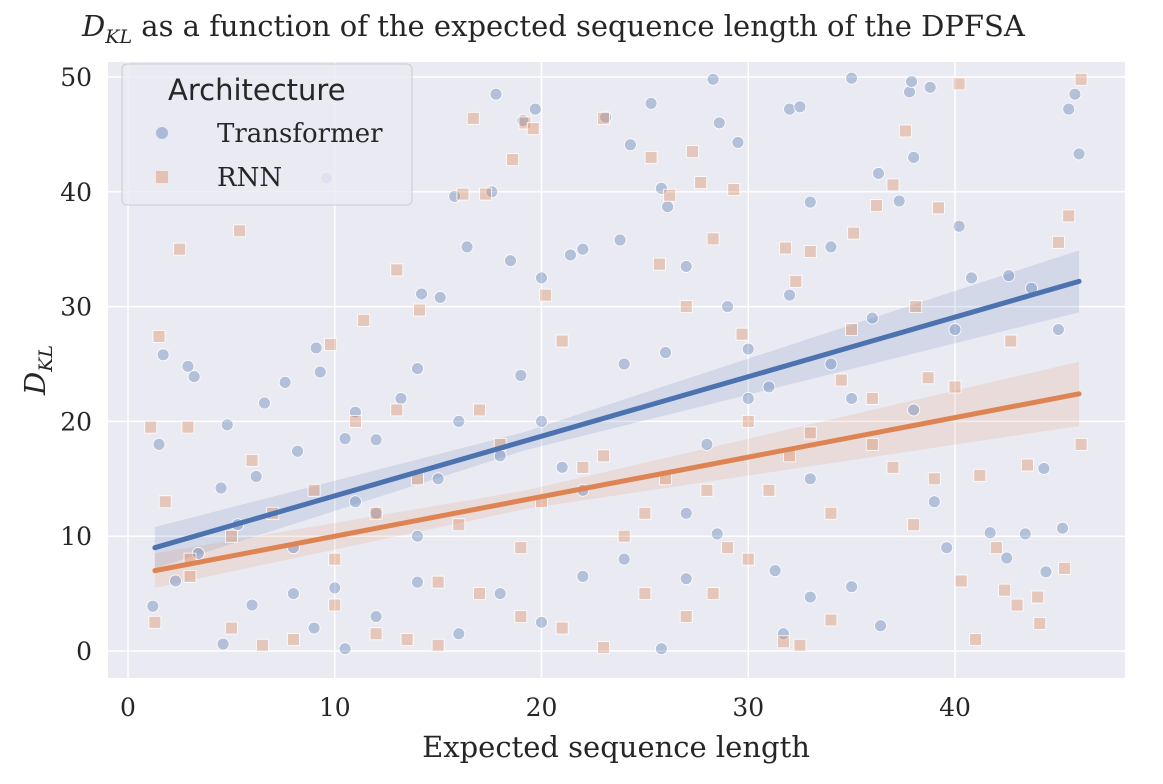 This screenshot has height=784, width=1163. What do you see at coordinates (267, 134) in the screenshot?
I see `legend: Architecture Transformer RNN` at bounding box center [267, 134].